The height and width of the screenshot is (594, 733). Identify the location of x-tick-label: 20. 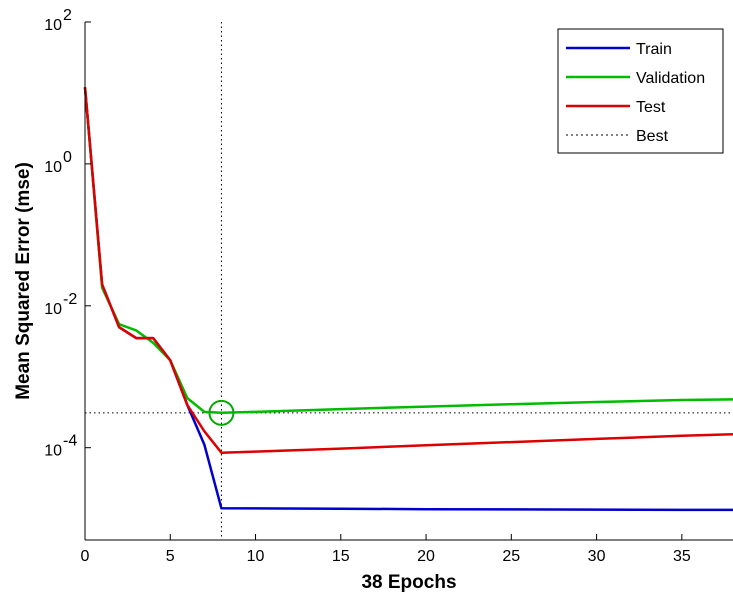
(426, 556).